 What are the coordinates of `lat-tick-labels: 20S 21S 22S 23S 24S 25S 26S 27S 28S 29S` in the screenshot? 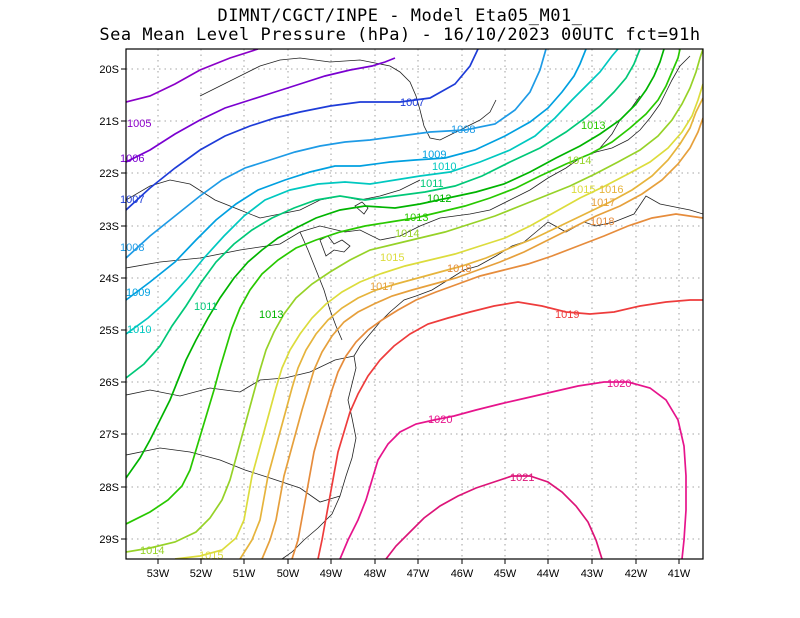 It's located at (109, 305).